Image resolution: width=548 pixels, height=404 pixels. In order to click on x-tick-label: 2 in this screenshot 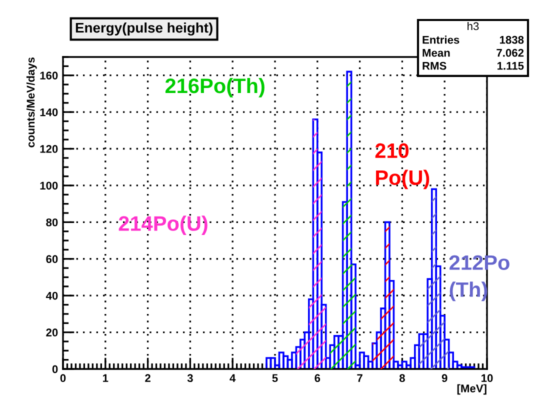, I will do `click(147, 378)`.